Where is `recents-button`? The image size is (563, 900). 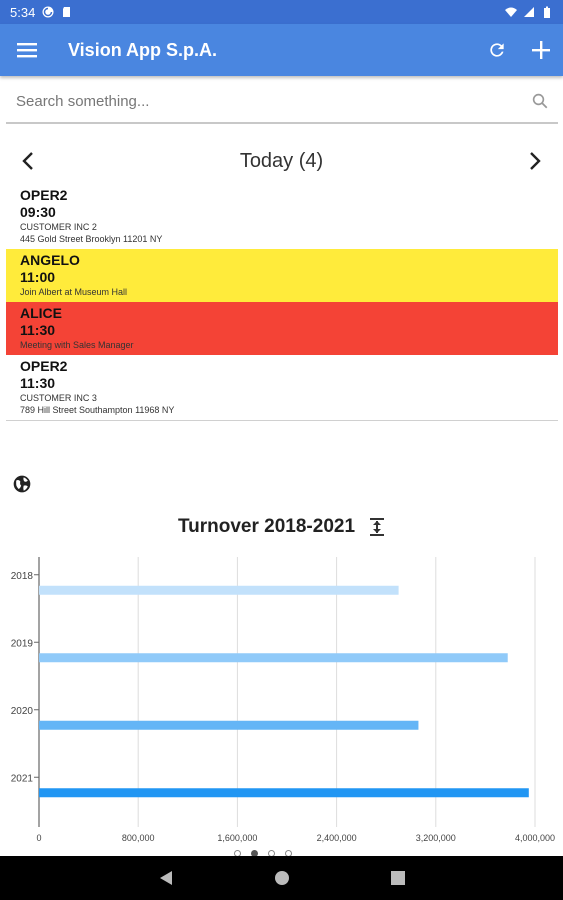 recents-button is located at coordinates (398, 878).